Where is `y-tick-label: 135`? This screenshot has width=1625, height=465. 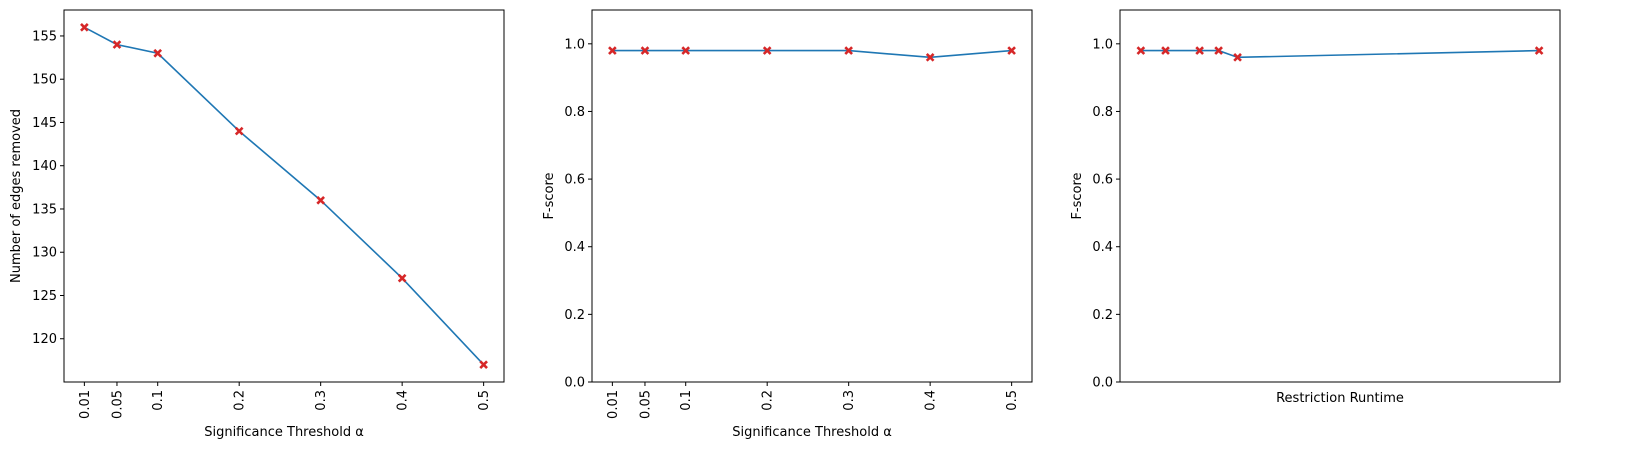
y-tick-label: 135 is located at coordinates (44, 209).